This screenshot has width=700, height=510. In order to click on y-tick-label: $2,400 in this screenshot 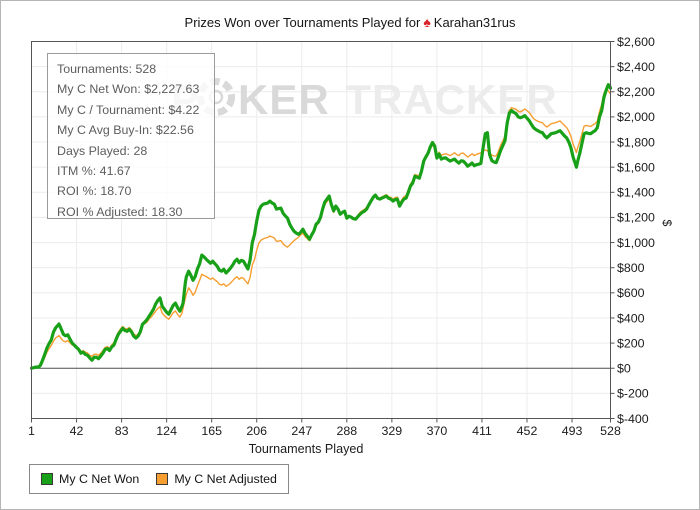, I will do `click(636, 67)`.